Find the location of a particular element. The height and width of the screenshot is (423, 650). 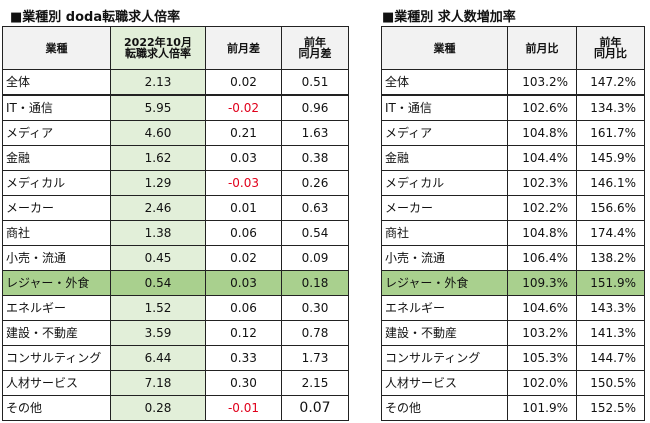

table-row: 金融 1.62 0.03 0.38 is located at coordinates (175, 158).